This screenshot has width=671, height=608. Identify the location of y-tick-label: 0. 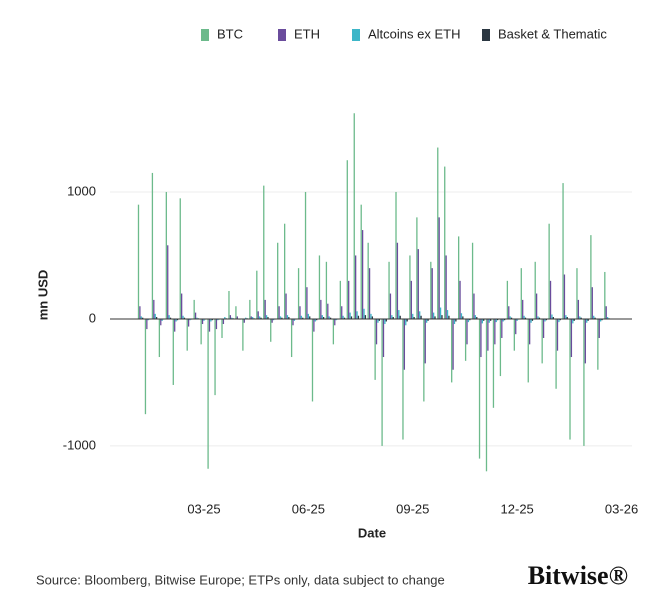
(92, 317).